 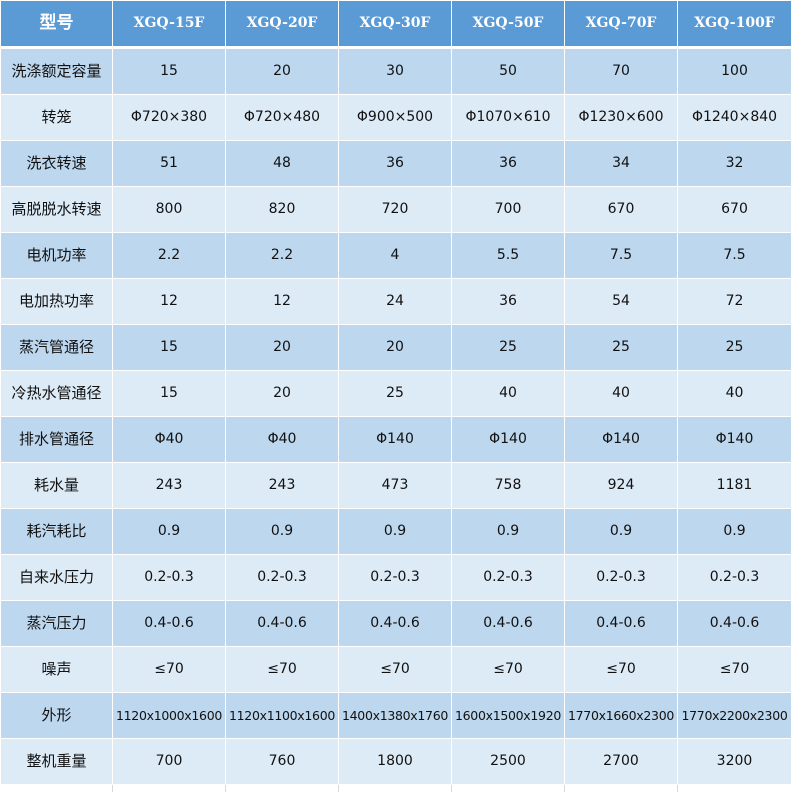 I want to click on row-label: 耗水量, so click(x=56, y=485).